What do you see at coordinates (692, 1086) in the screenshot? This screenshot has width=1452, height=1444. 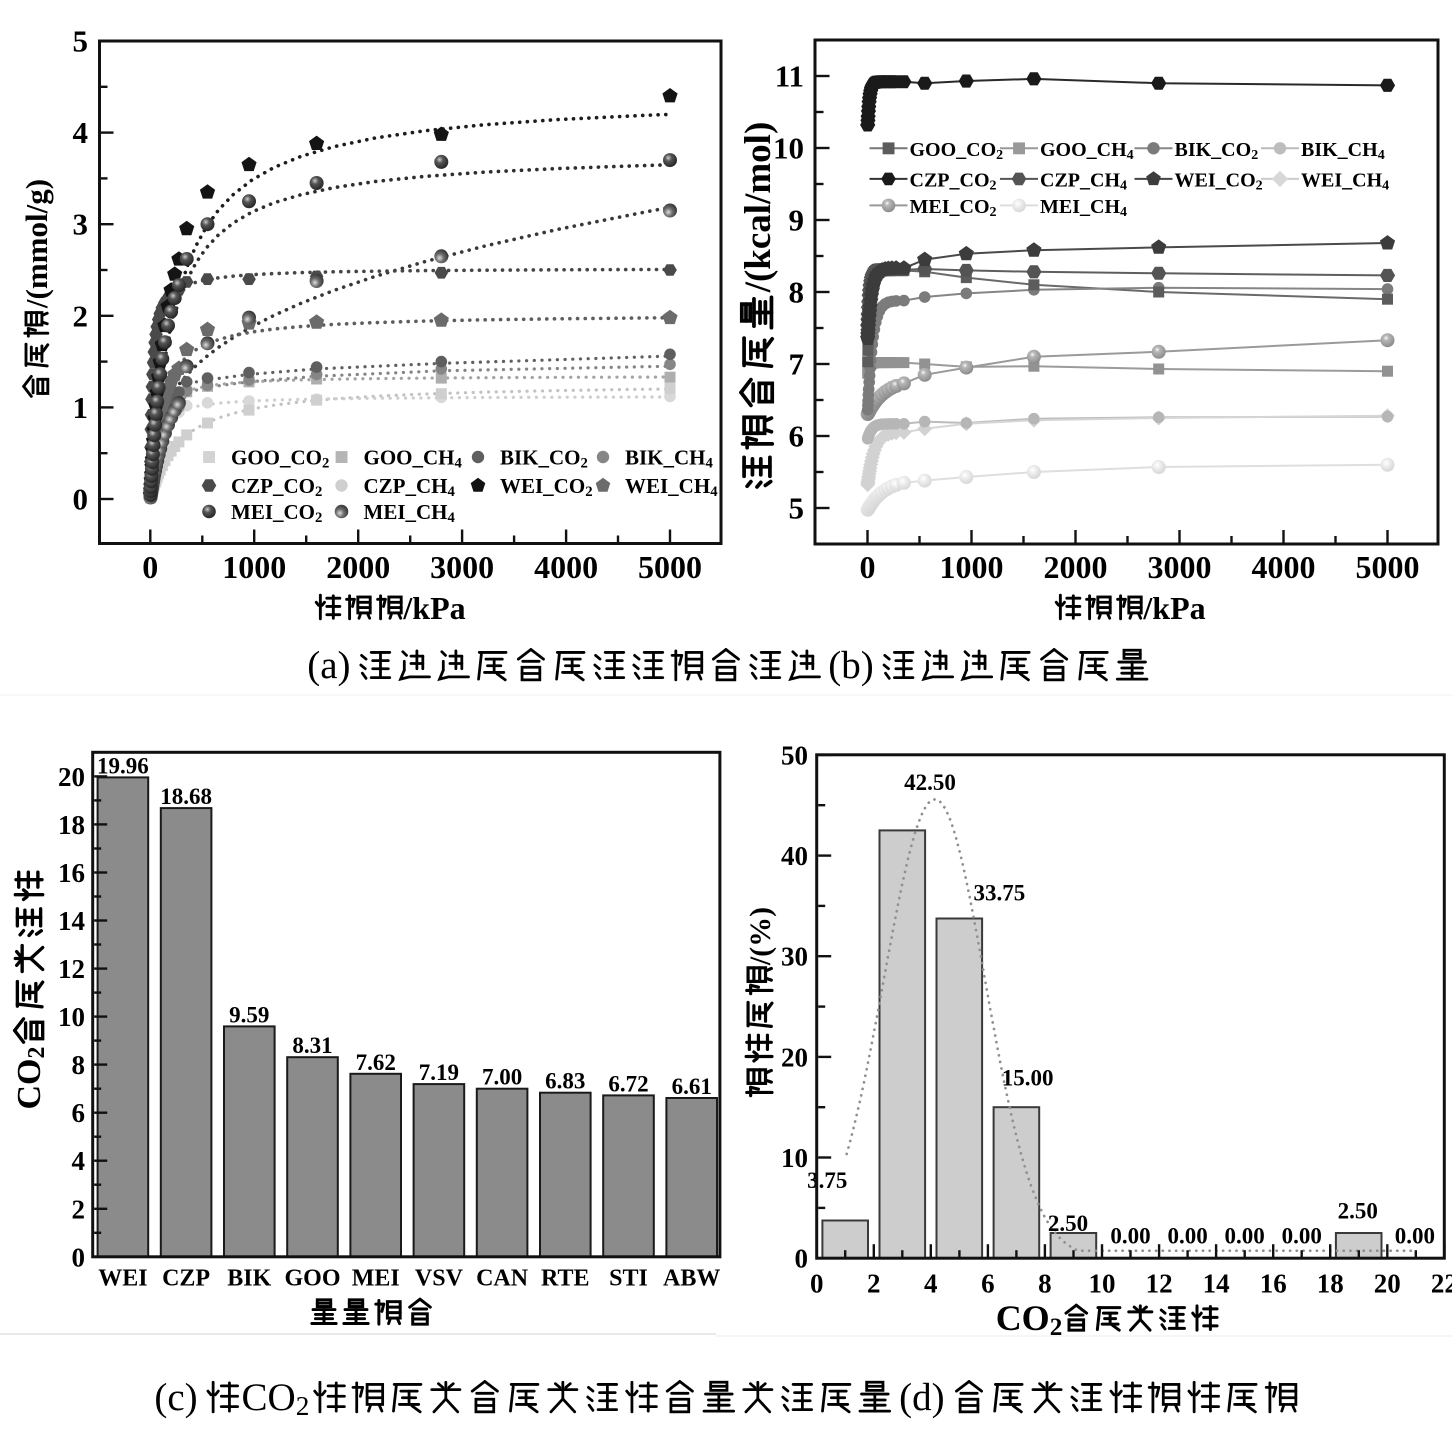 I see `svg-text: 6.61` at bounding box center [692, 1086].